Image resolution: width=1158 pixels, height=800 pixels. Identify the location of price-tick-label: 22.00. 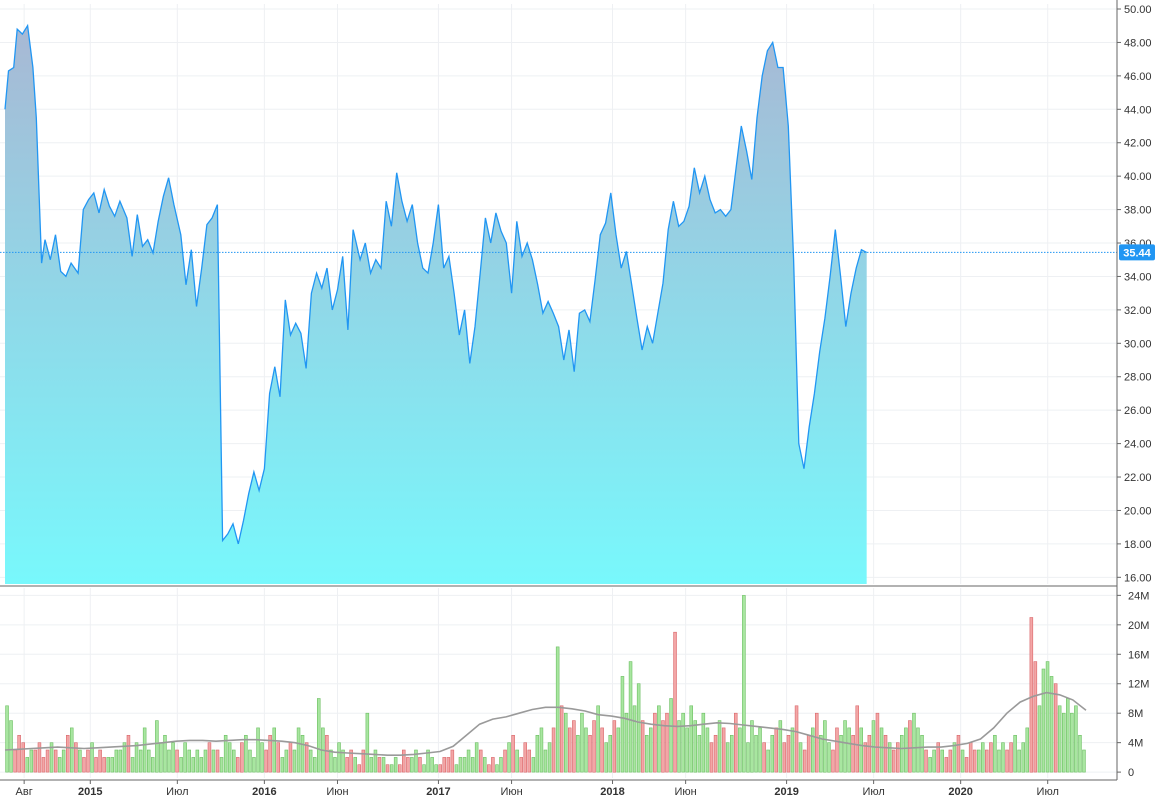
(1138, 478).